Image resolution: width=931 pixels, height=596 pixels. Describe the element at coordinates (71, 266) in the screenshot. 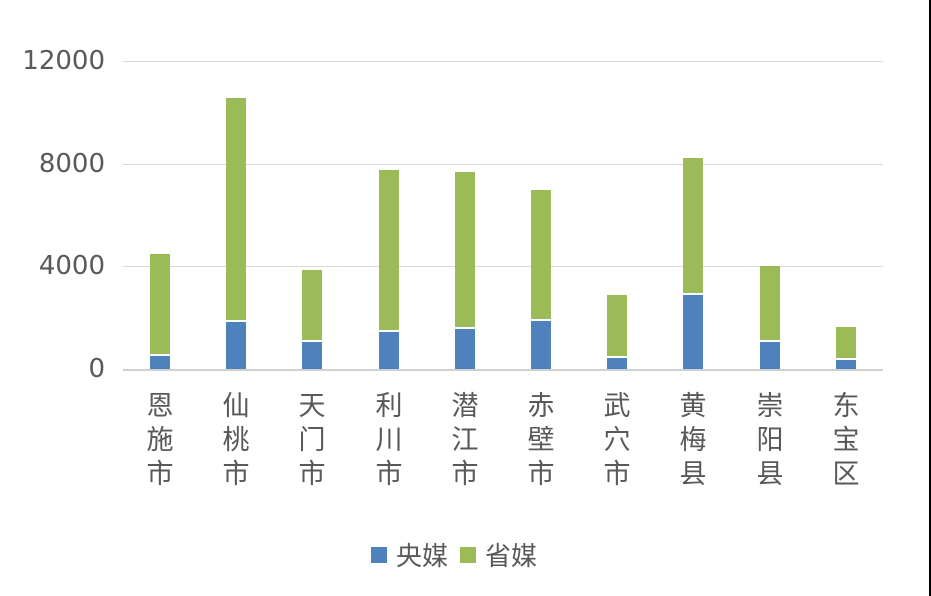

I see `y-tick-label: 4000` at that location.